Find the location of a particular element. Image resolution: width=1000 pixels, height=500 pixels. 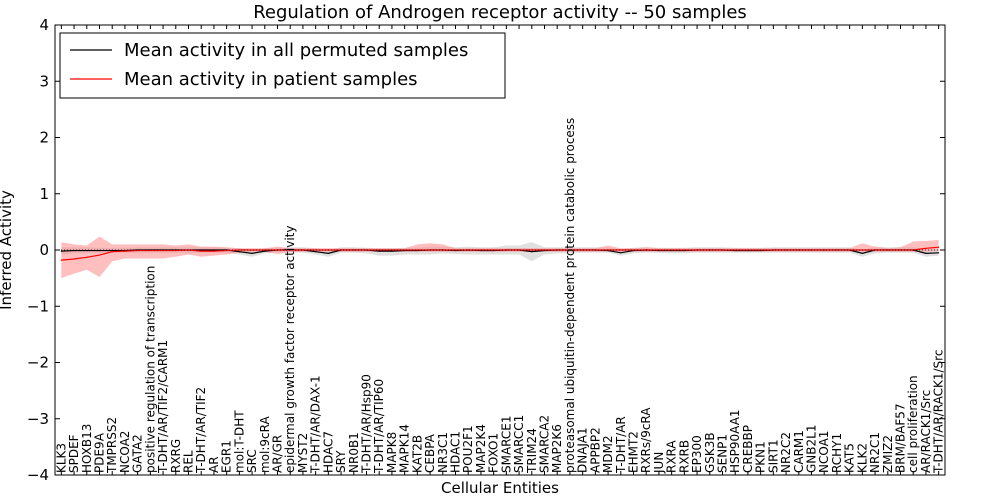

y-tick-label: −3 is located at coordinates (38, 419).